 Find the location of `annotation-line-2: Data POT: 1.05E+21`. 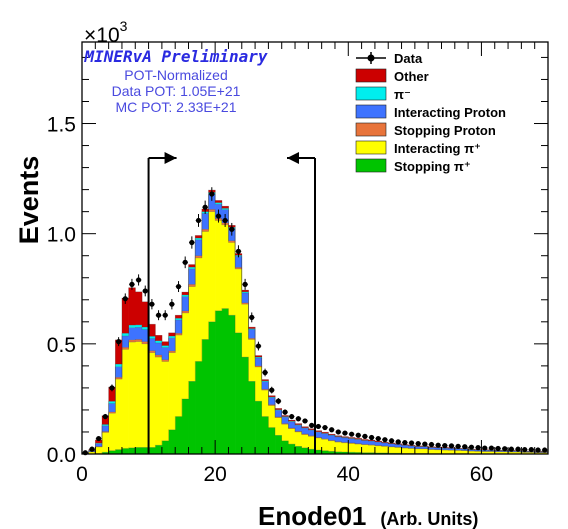

annotation-line-2: Data POT: 1.05E+21 is located at coordinates (176, 91).